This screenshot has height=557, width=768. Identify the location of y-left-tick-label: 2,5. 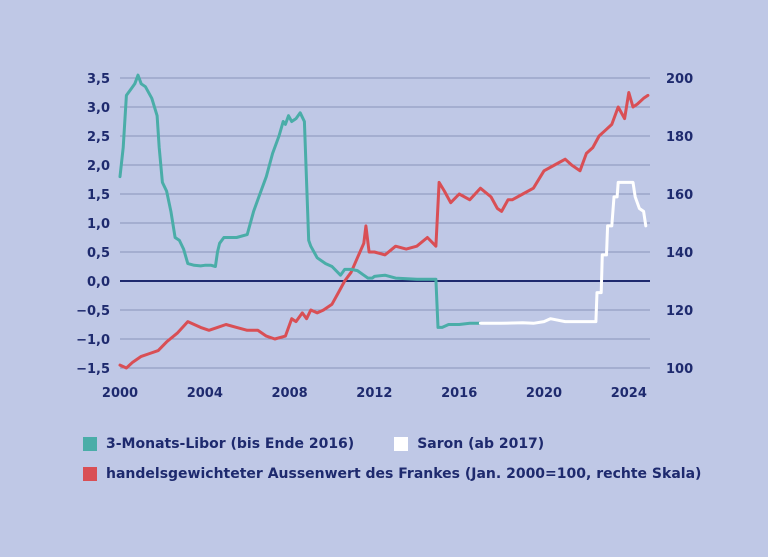
(98, 137).